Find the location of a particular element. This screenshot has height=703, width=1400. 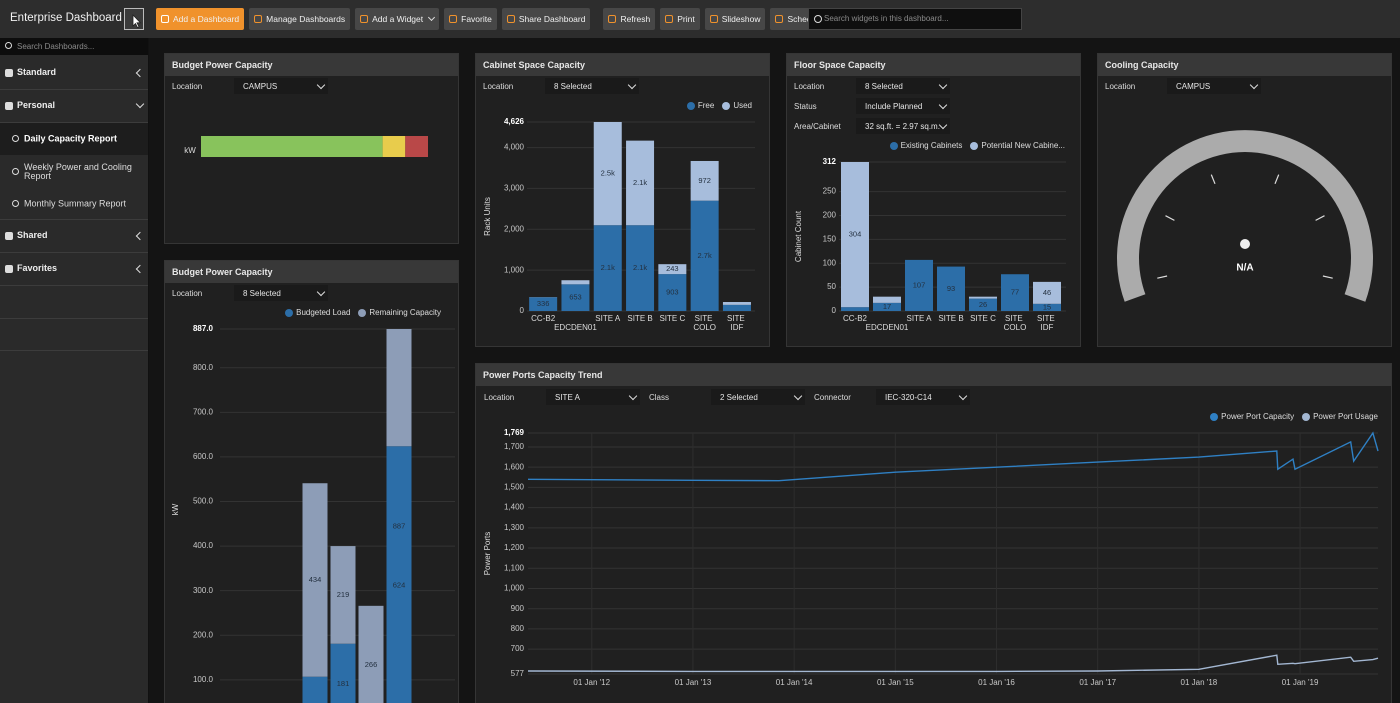

dashboard-link: Daily Capacity Report is located at coordinates (74, 139).